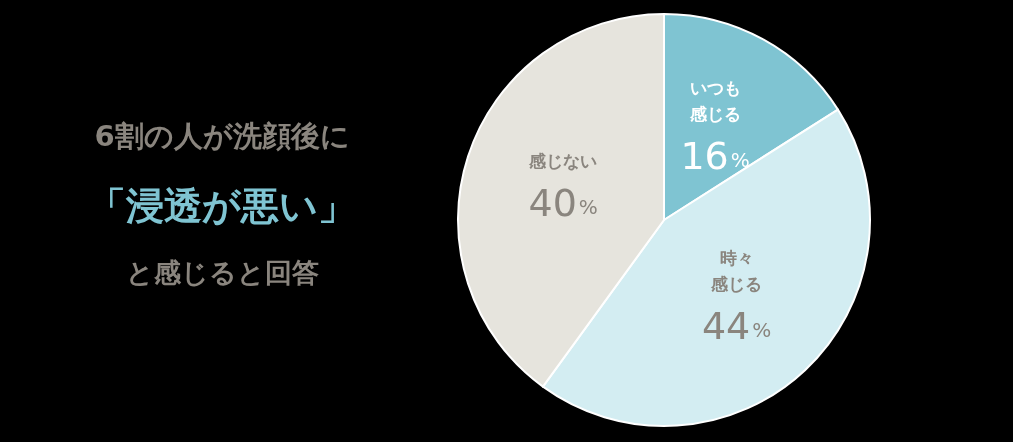 The image size is (1013, 442). What do you see at coordinates (715, 156) in the screenshot?
I see `data-label: 16%` at bounding box center [715, 156].